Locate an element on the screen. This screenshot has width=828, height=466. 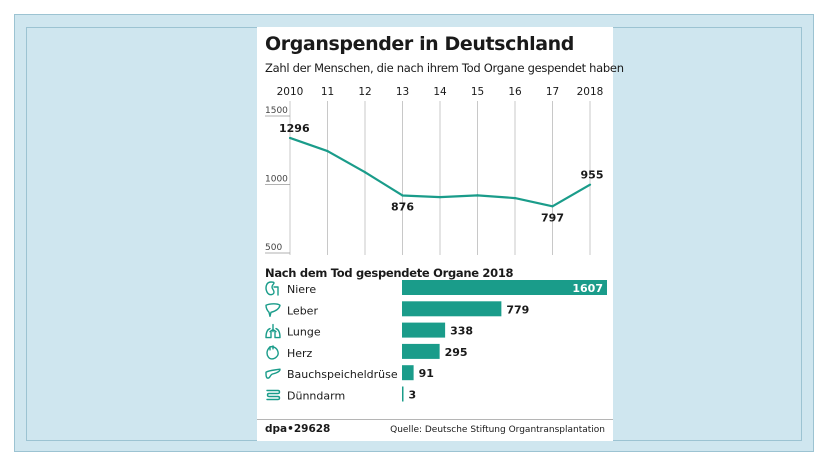
bar-category-label: Leber is located at coordinates (302, 310).